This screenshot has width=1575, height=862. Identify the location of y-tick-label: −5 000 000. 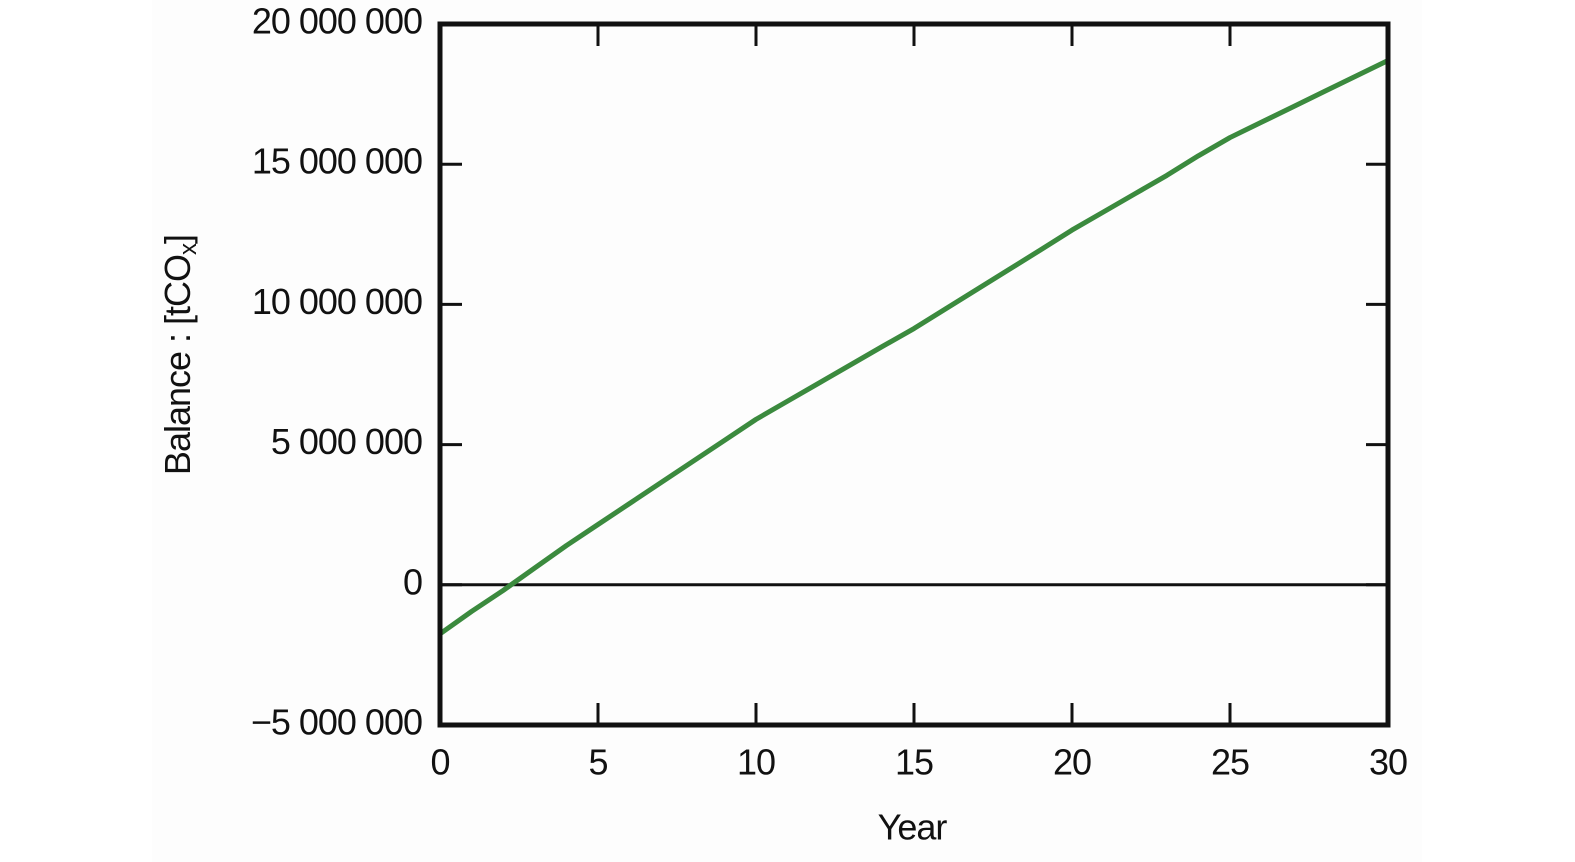
(336, 722).